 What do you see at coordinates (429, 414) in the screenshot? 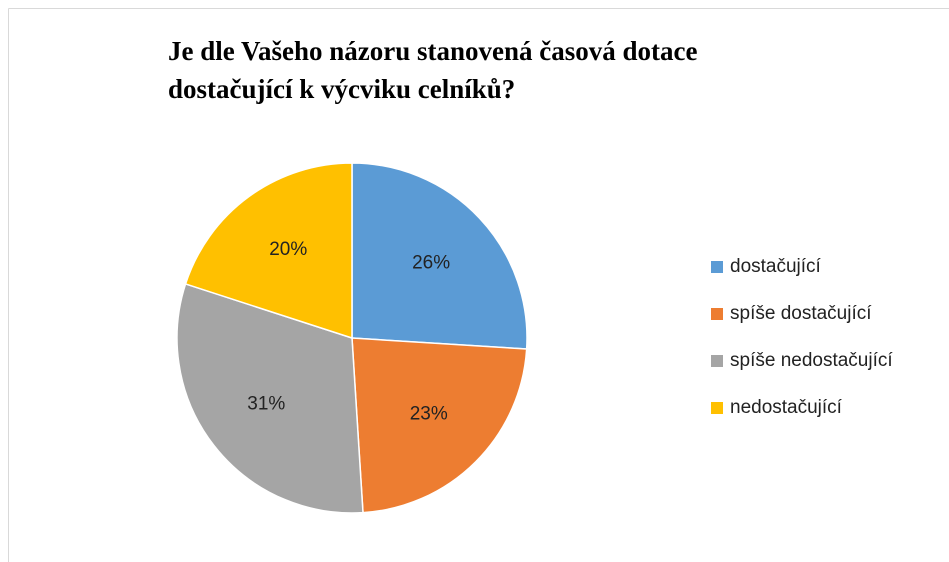
I see `data-label: 23%` at bounding box center [429, 414].